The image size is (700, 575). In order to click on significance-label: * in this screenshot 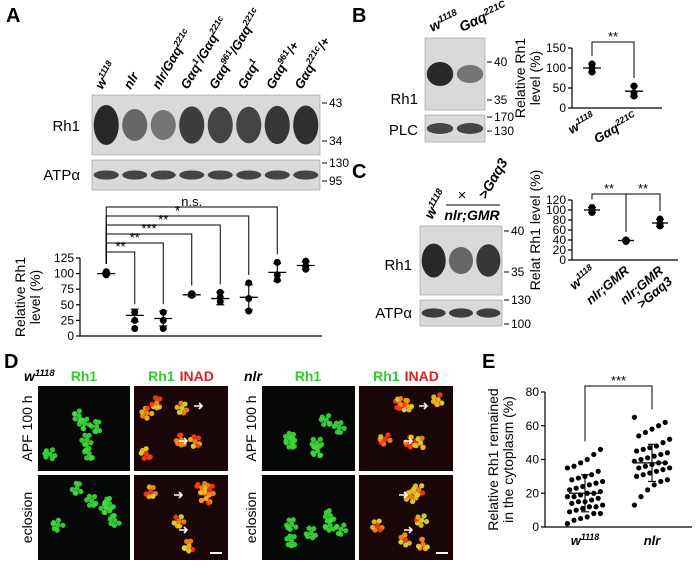, I will do `click(177, 210)`.